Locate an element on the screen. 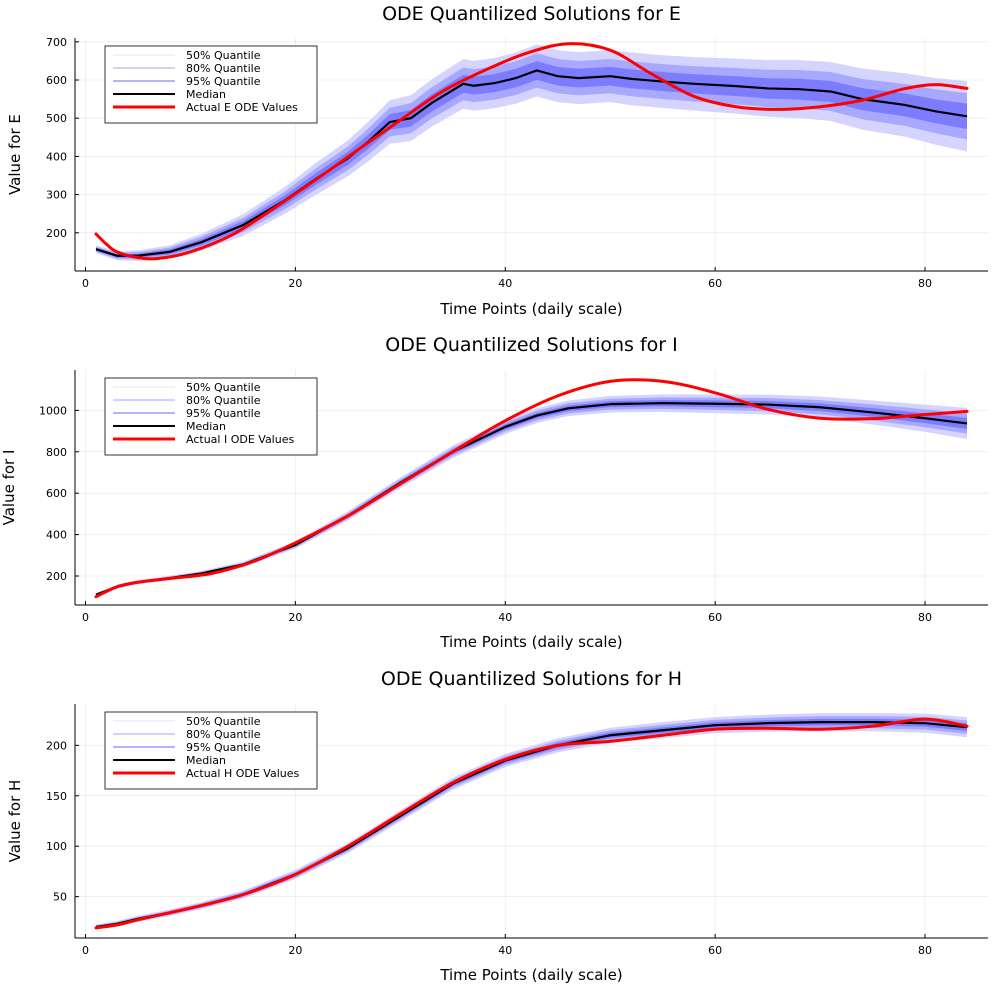  legend-label: Actual I ODE Values is located at coordinates (240, 439).